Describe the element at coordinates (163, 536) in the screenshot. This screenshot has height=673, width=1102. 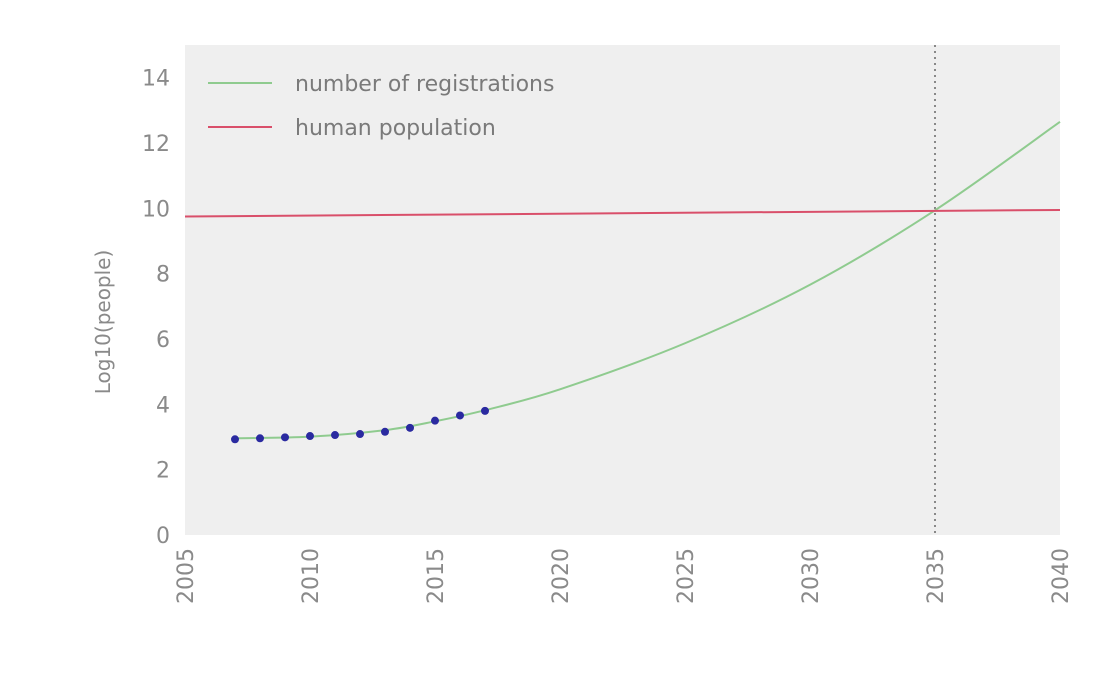
I see `y-tick-label: 0` at that location.